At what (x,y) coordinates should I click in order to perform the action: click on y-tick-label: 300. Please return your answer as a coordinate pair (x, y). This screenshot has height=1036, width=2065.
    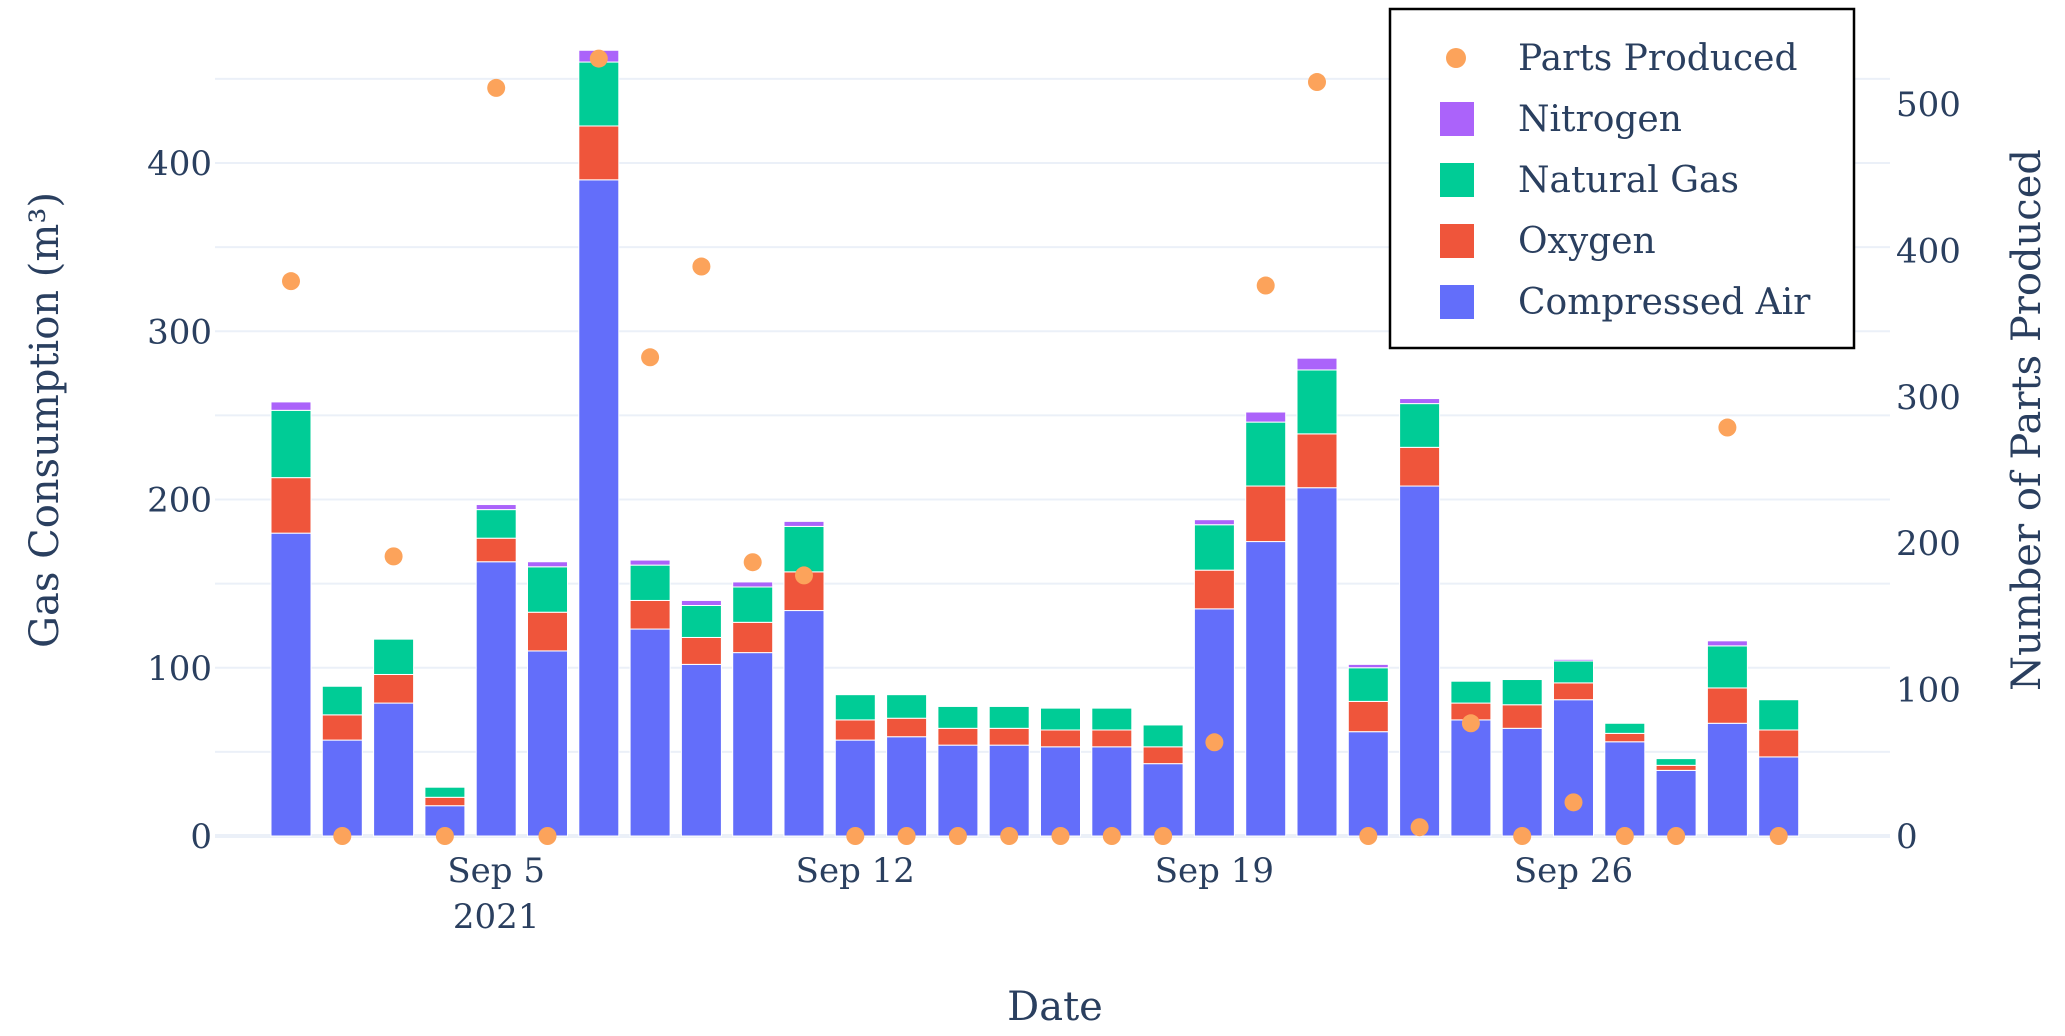
    Looking at the image, I should click on (179, 332).